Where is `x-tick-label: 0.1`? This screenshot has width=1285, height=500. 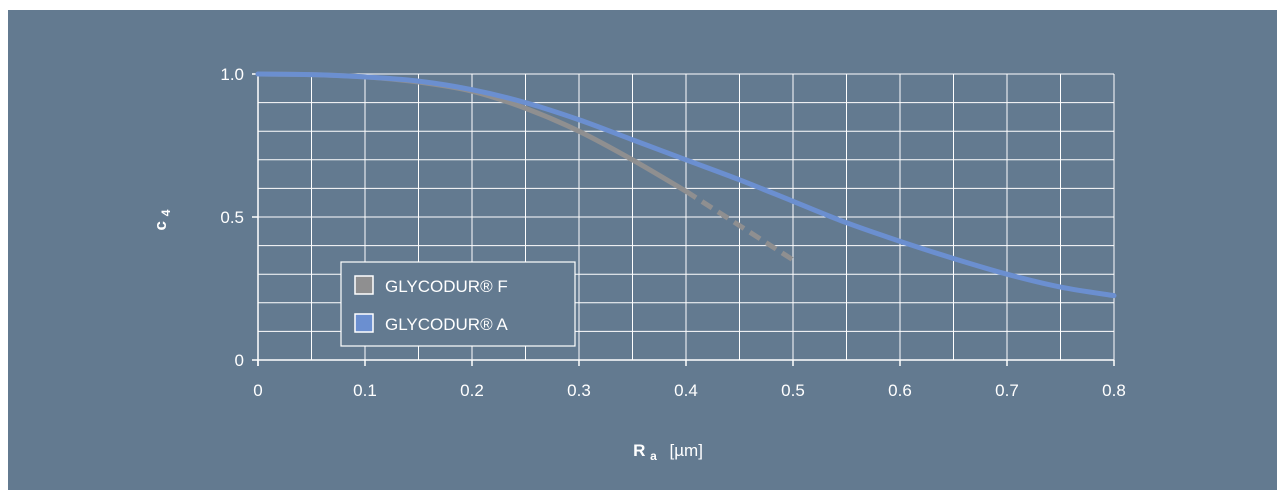
x-tick-label: 0.1 is located at coordinates (365, 390).